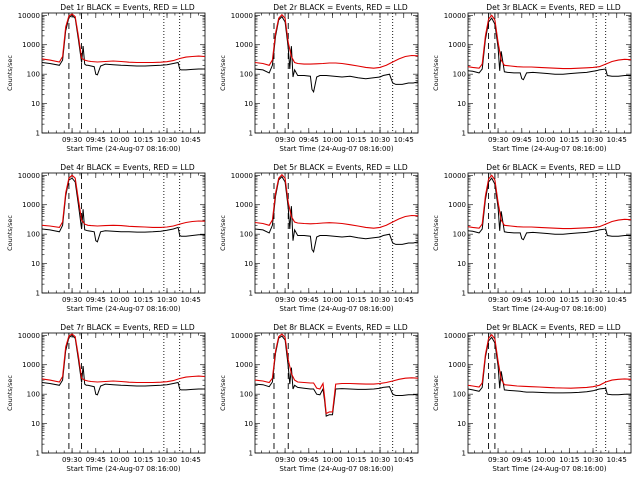  What do you see at coordinates (340, 7) in the screenshot?
I see `chart-title: Det 2r BLACK = Events, RED = LLD` at bounding box center [340, 7].